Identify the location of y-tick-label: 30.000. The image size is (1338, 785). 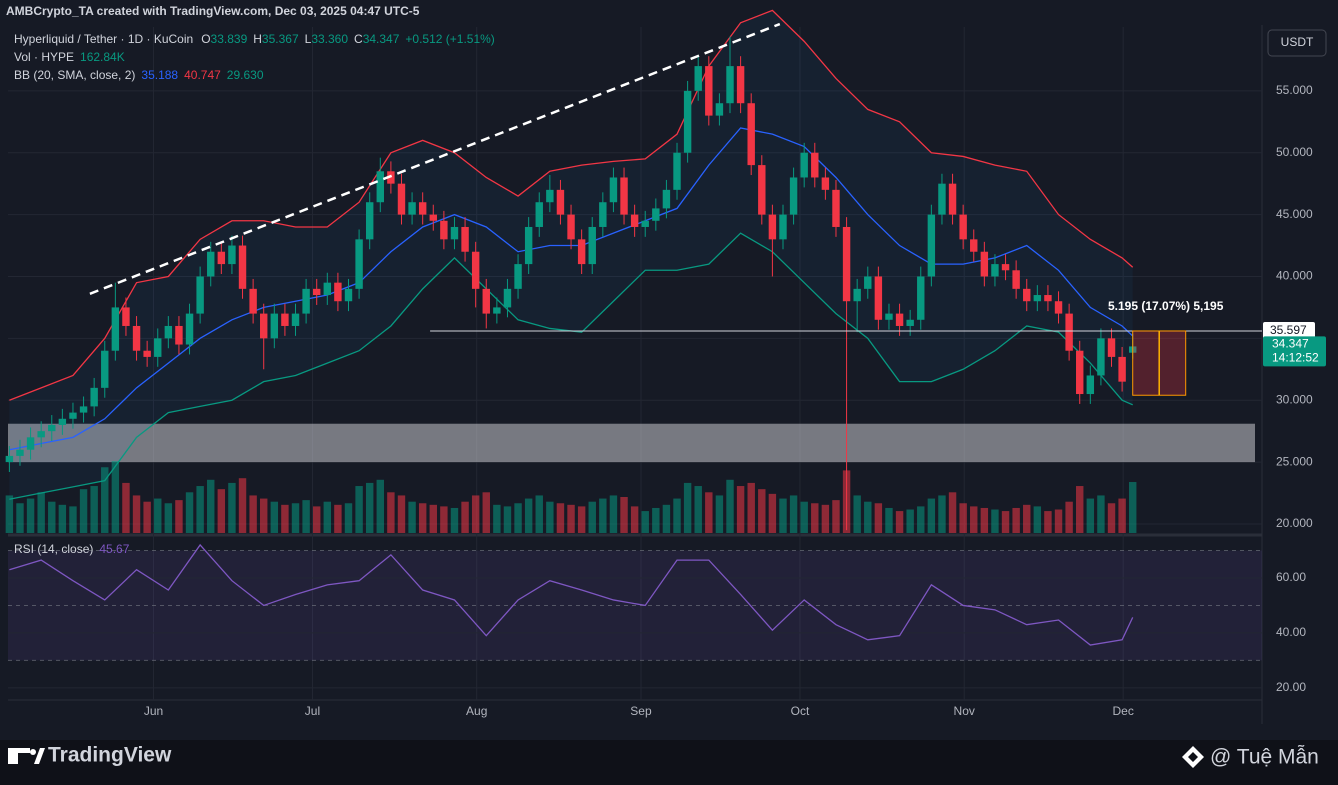
(1294, 399).